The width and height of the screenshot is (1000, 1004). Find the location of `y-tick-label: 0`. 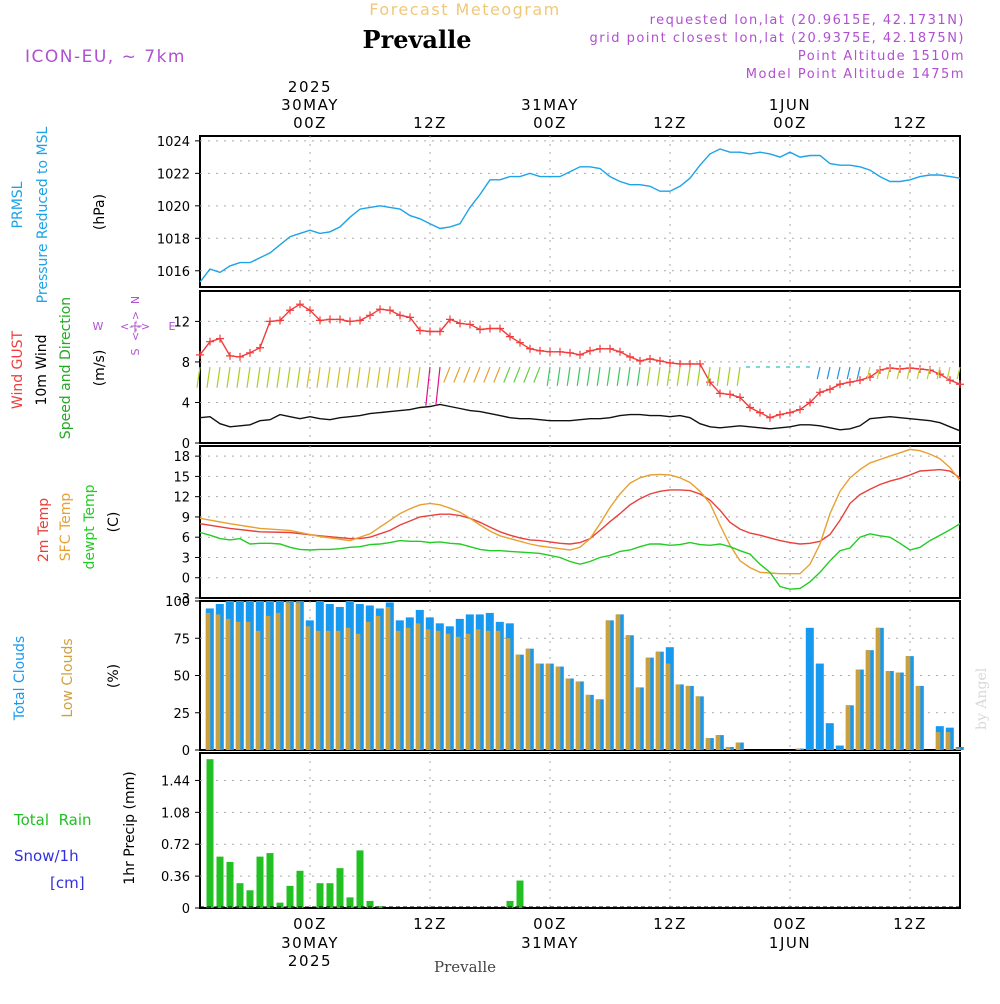

y-tick-label: 0 is located at coordinates (186, 909).